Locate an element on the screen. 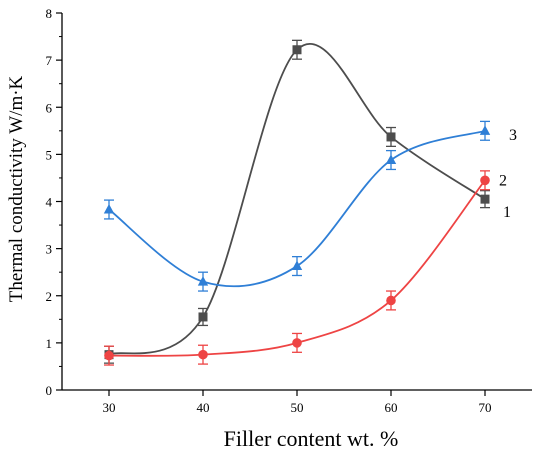 The image size is (550, 455). y-tick-label: 7 is located at coordinates (49, 60).